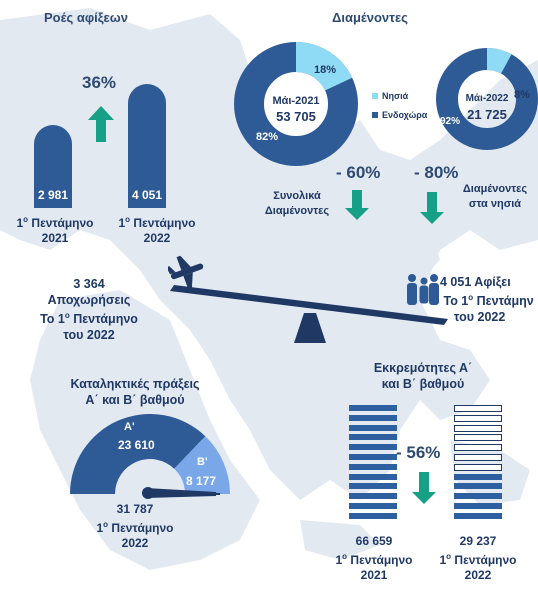  Describe the element at coordinates (309, 305) in the screenshot. I see `balance-beam` at that location.